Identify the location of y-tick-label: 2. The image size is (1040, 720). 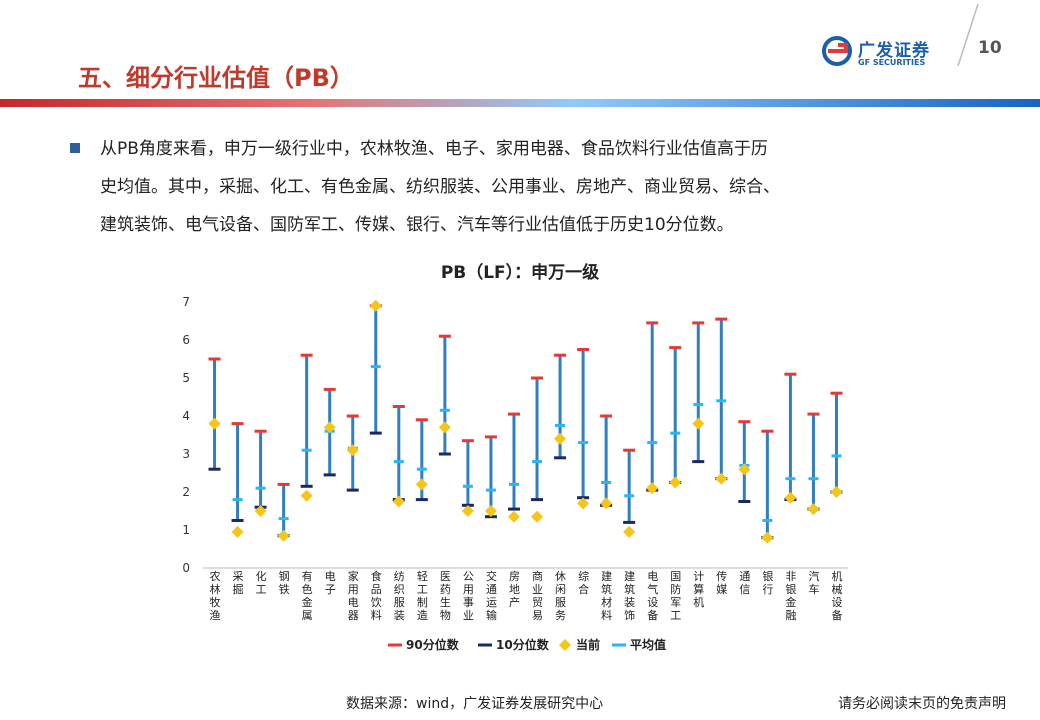
(186, 492).